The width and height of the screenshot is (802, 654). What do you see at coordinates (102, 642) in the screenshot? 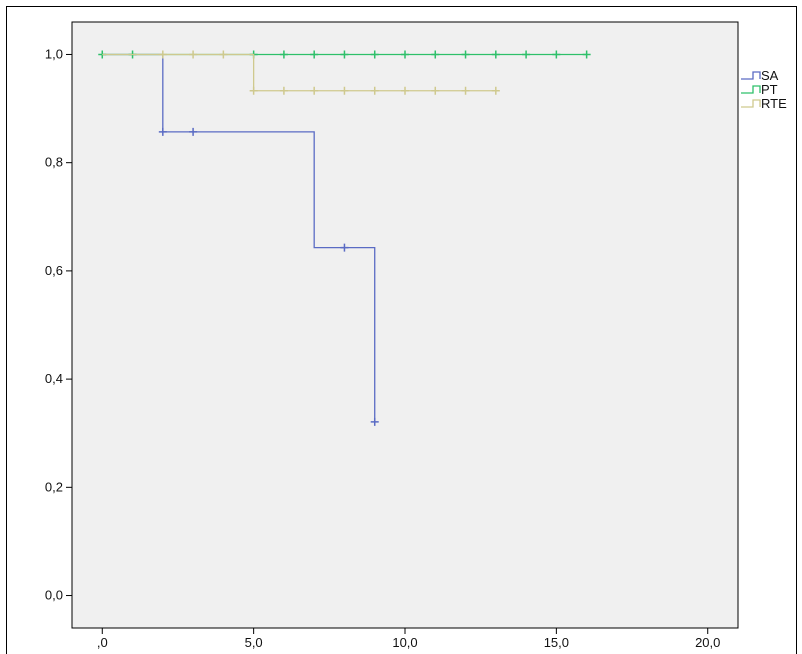
I see `x-tick-label: ,0` at bounding box center [102, 642].